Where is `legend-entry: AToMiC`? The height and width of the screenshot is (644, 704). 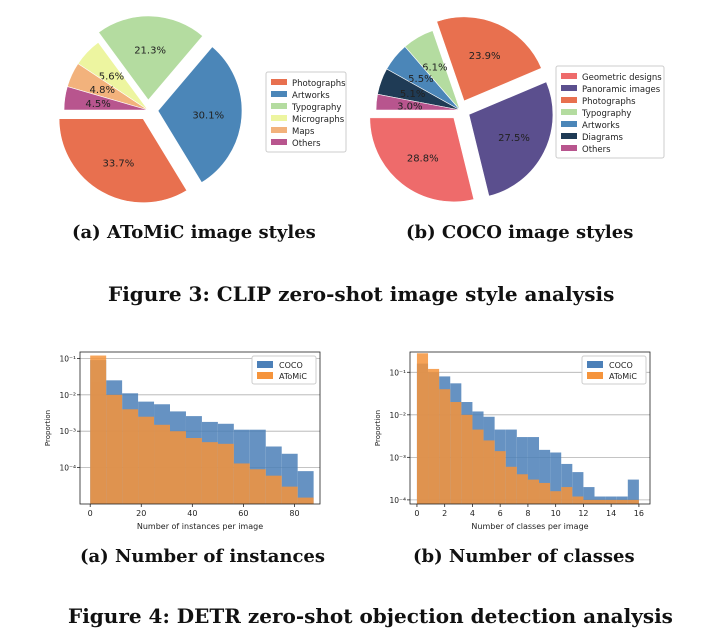 legend-entry: AToMiC is located at coordinates (623, 376).